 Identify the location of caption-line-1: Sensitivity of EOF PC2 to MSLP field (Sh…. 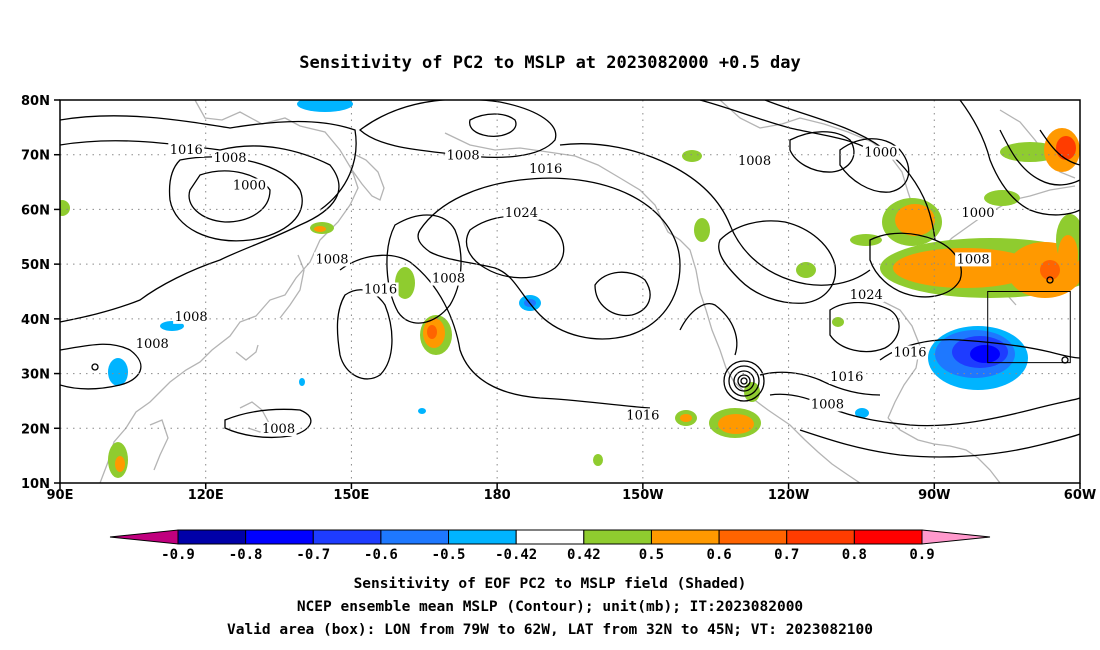
(550, 584).